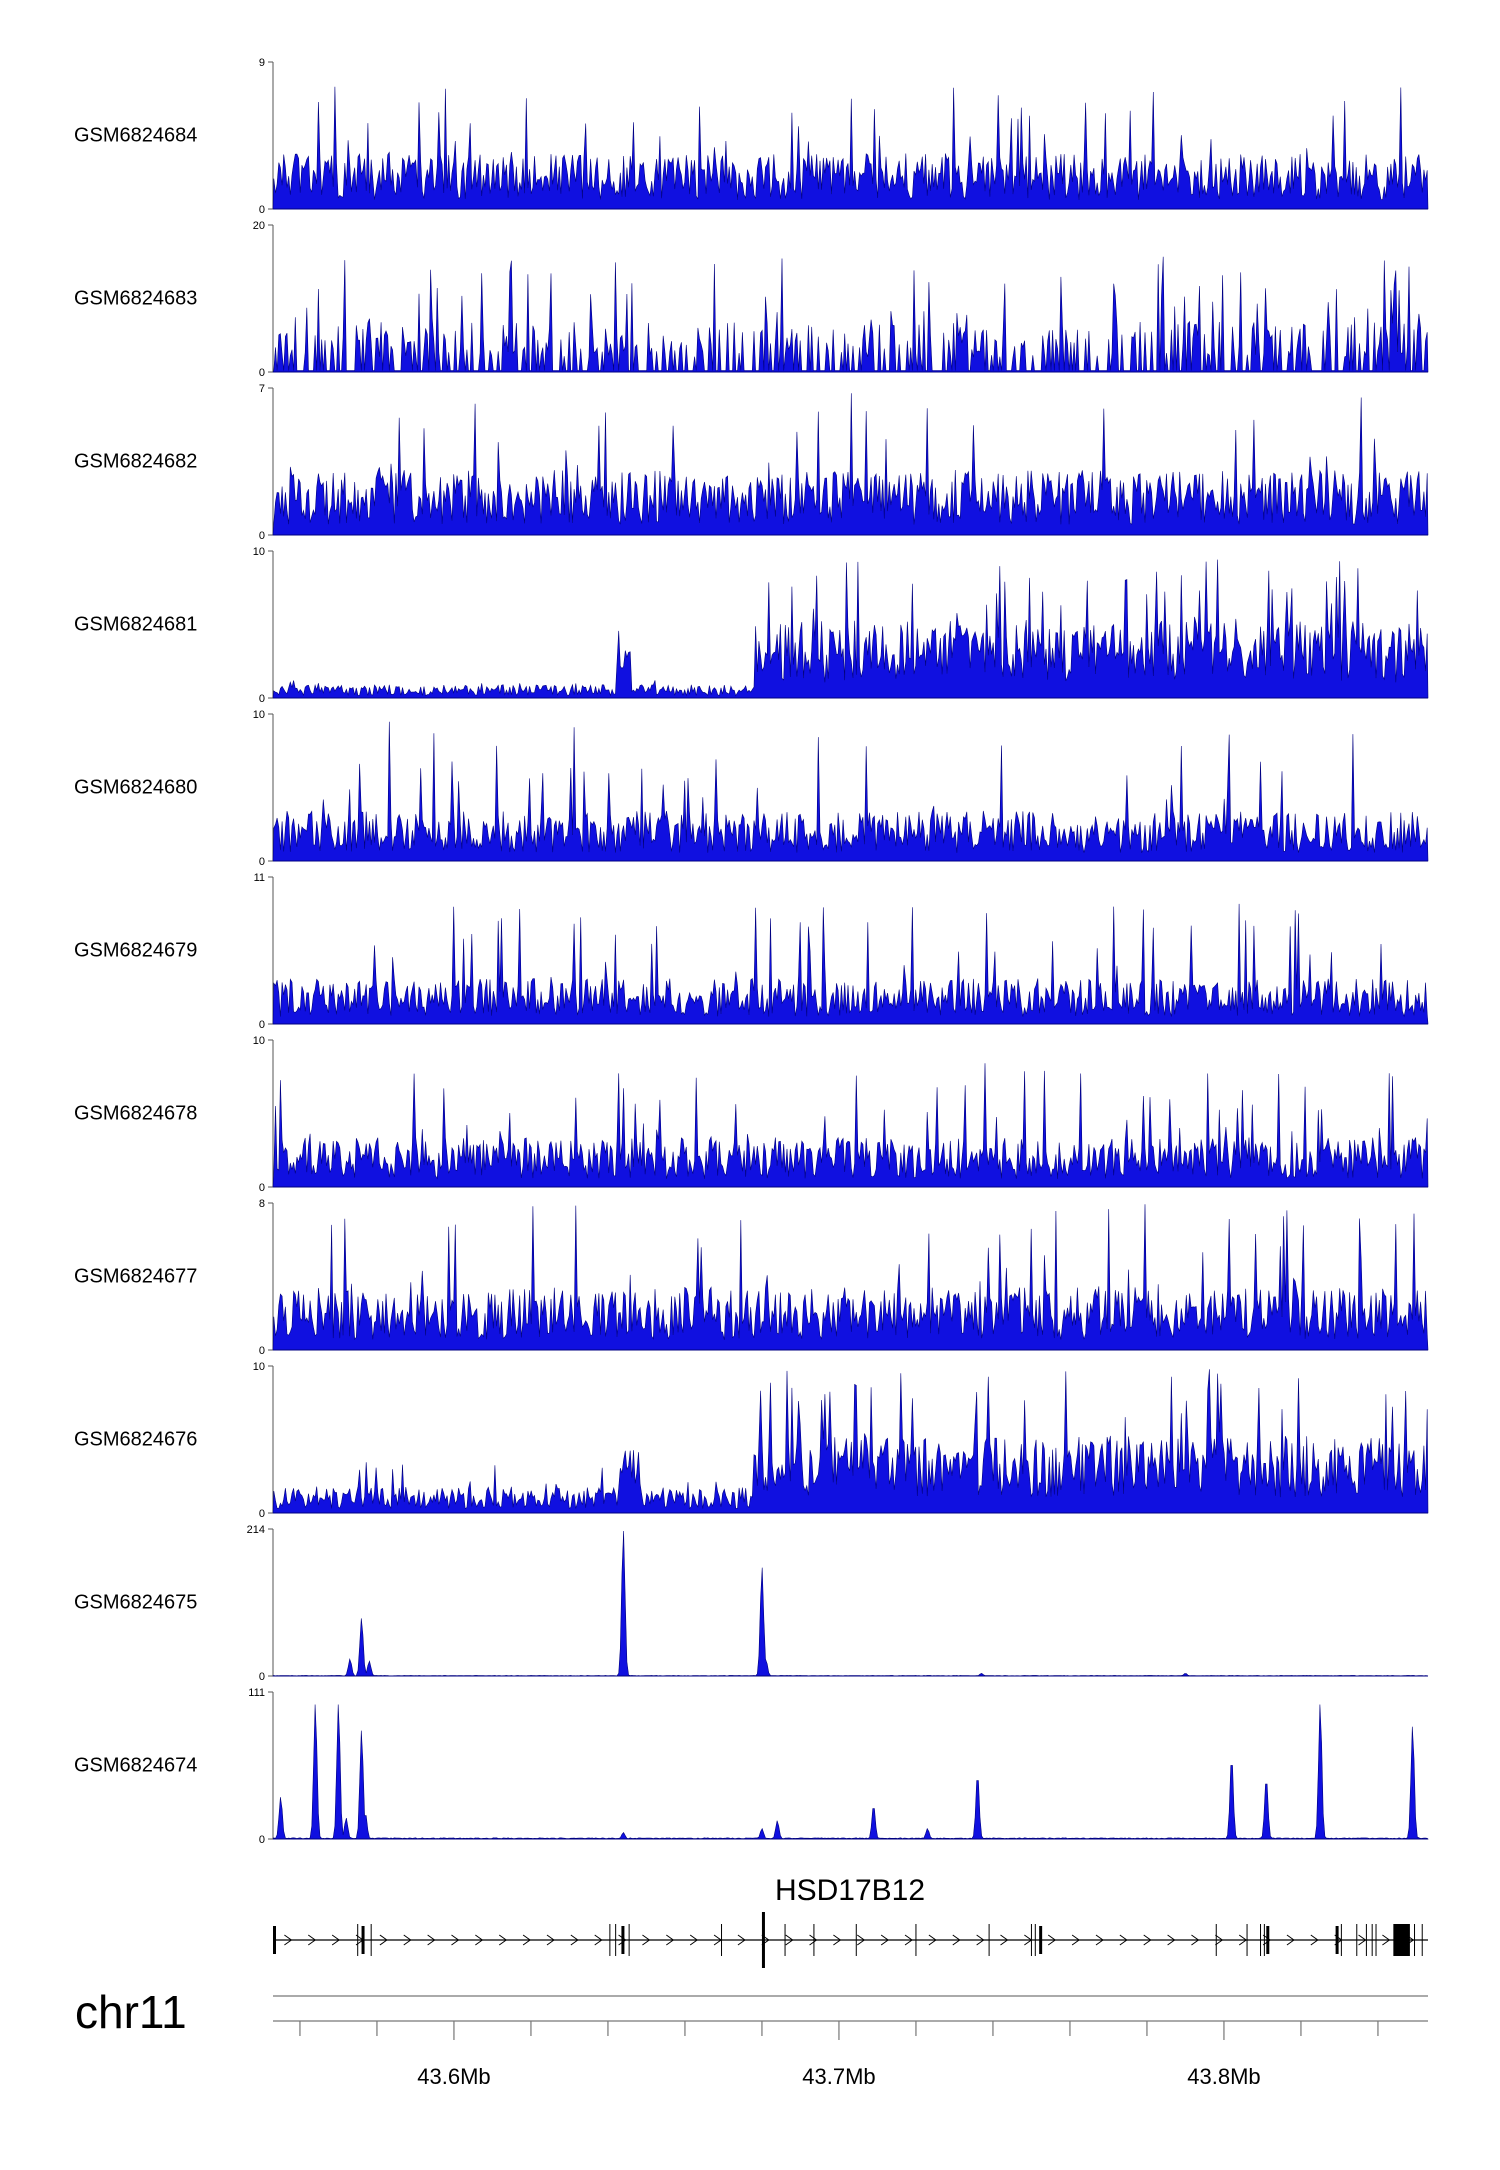  What do you see at coordinates (135, 1603) in the screenshot?
I see `track-label: GSM6824675` at bounding box center [135, 1603].